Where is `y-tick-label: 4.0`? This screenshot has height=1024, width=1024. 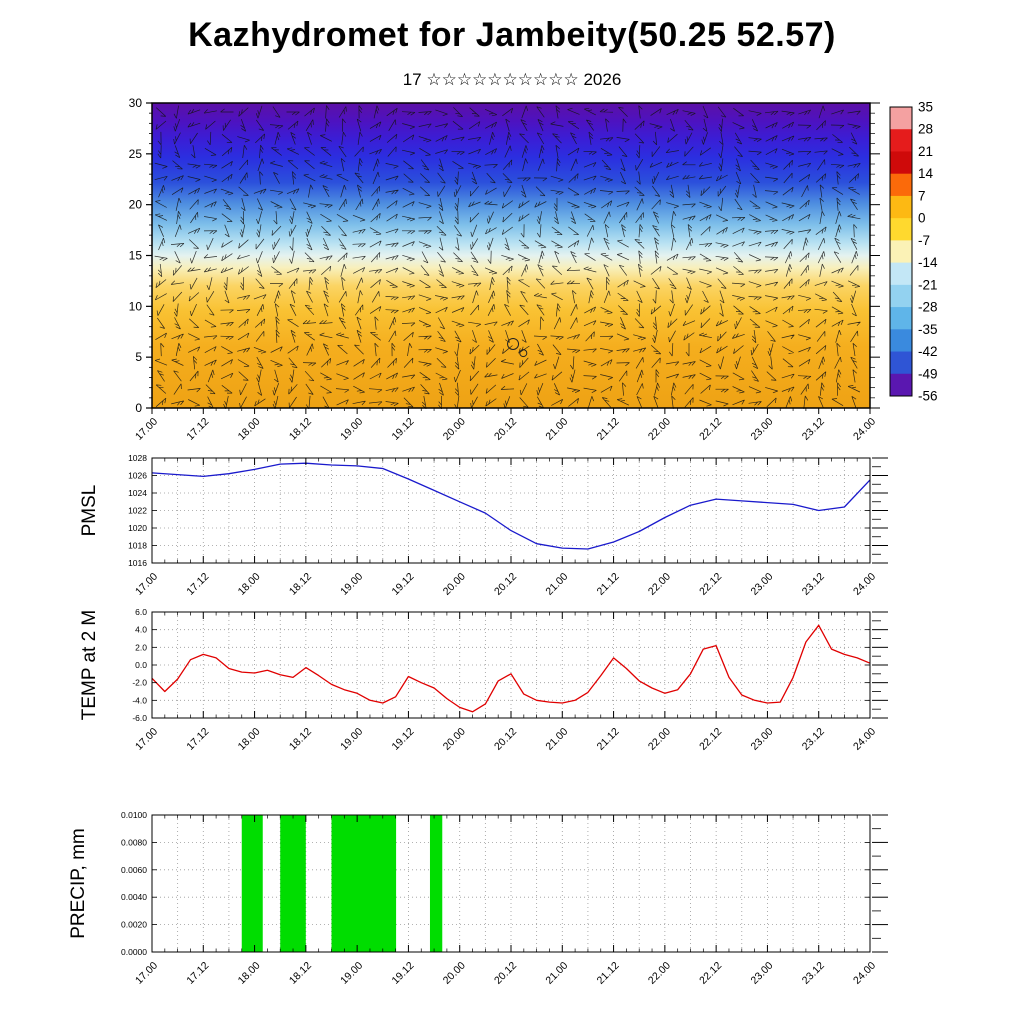
y-tick-label: 4.0 is located at coordinates (141, 630).